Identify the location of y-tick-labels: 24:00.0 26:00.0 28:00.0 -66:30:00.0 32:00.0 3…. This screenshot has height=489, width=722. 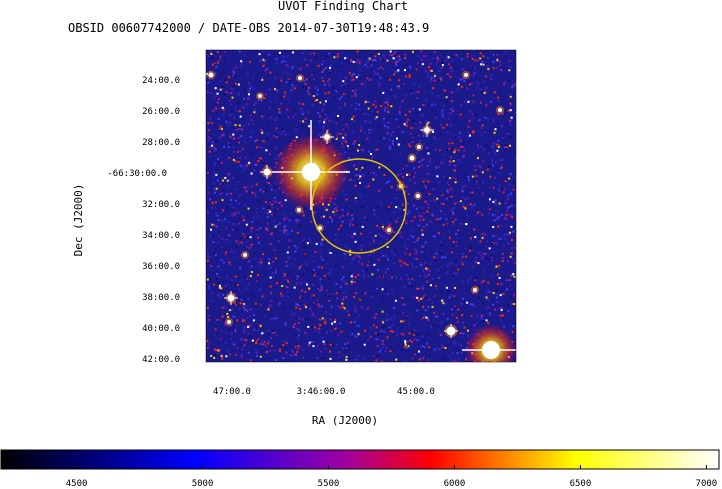
(143, 220).